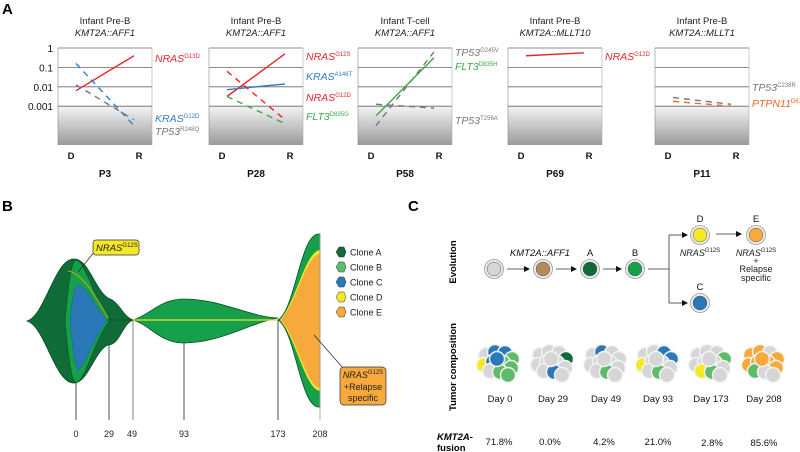  What do you see at coordinates (590, 253) in the screenshot?
I see `node-label-a: A` at bounding box center [590, 253].